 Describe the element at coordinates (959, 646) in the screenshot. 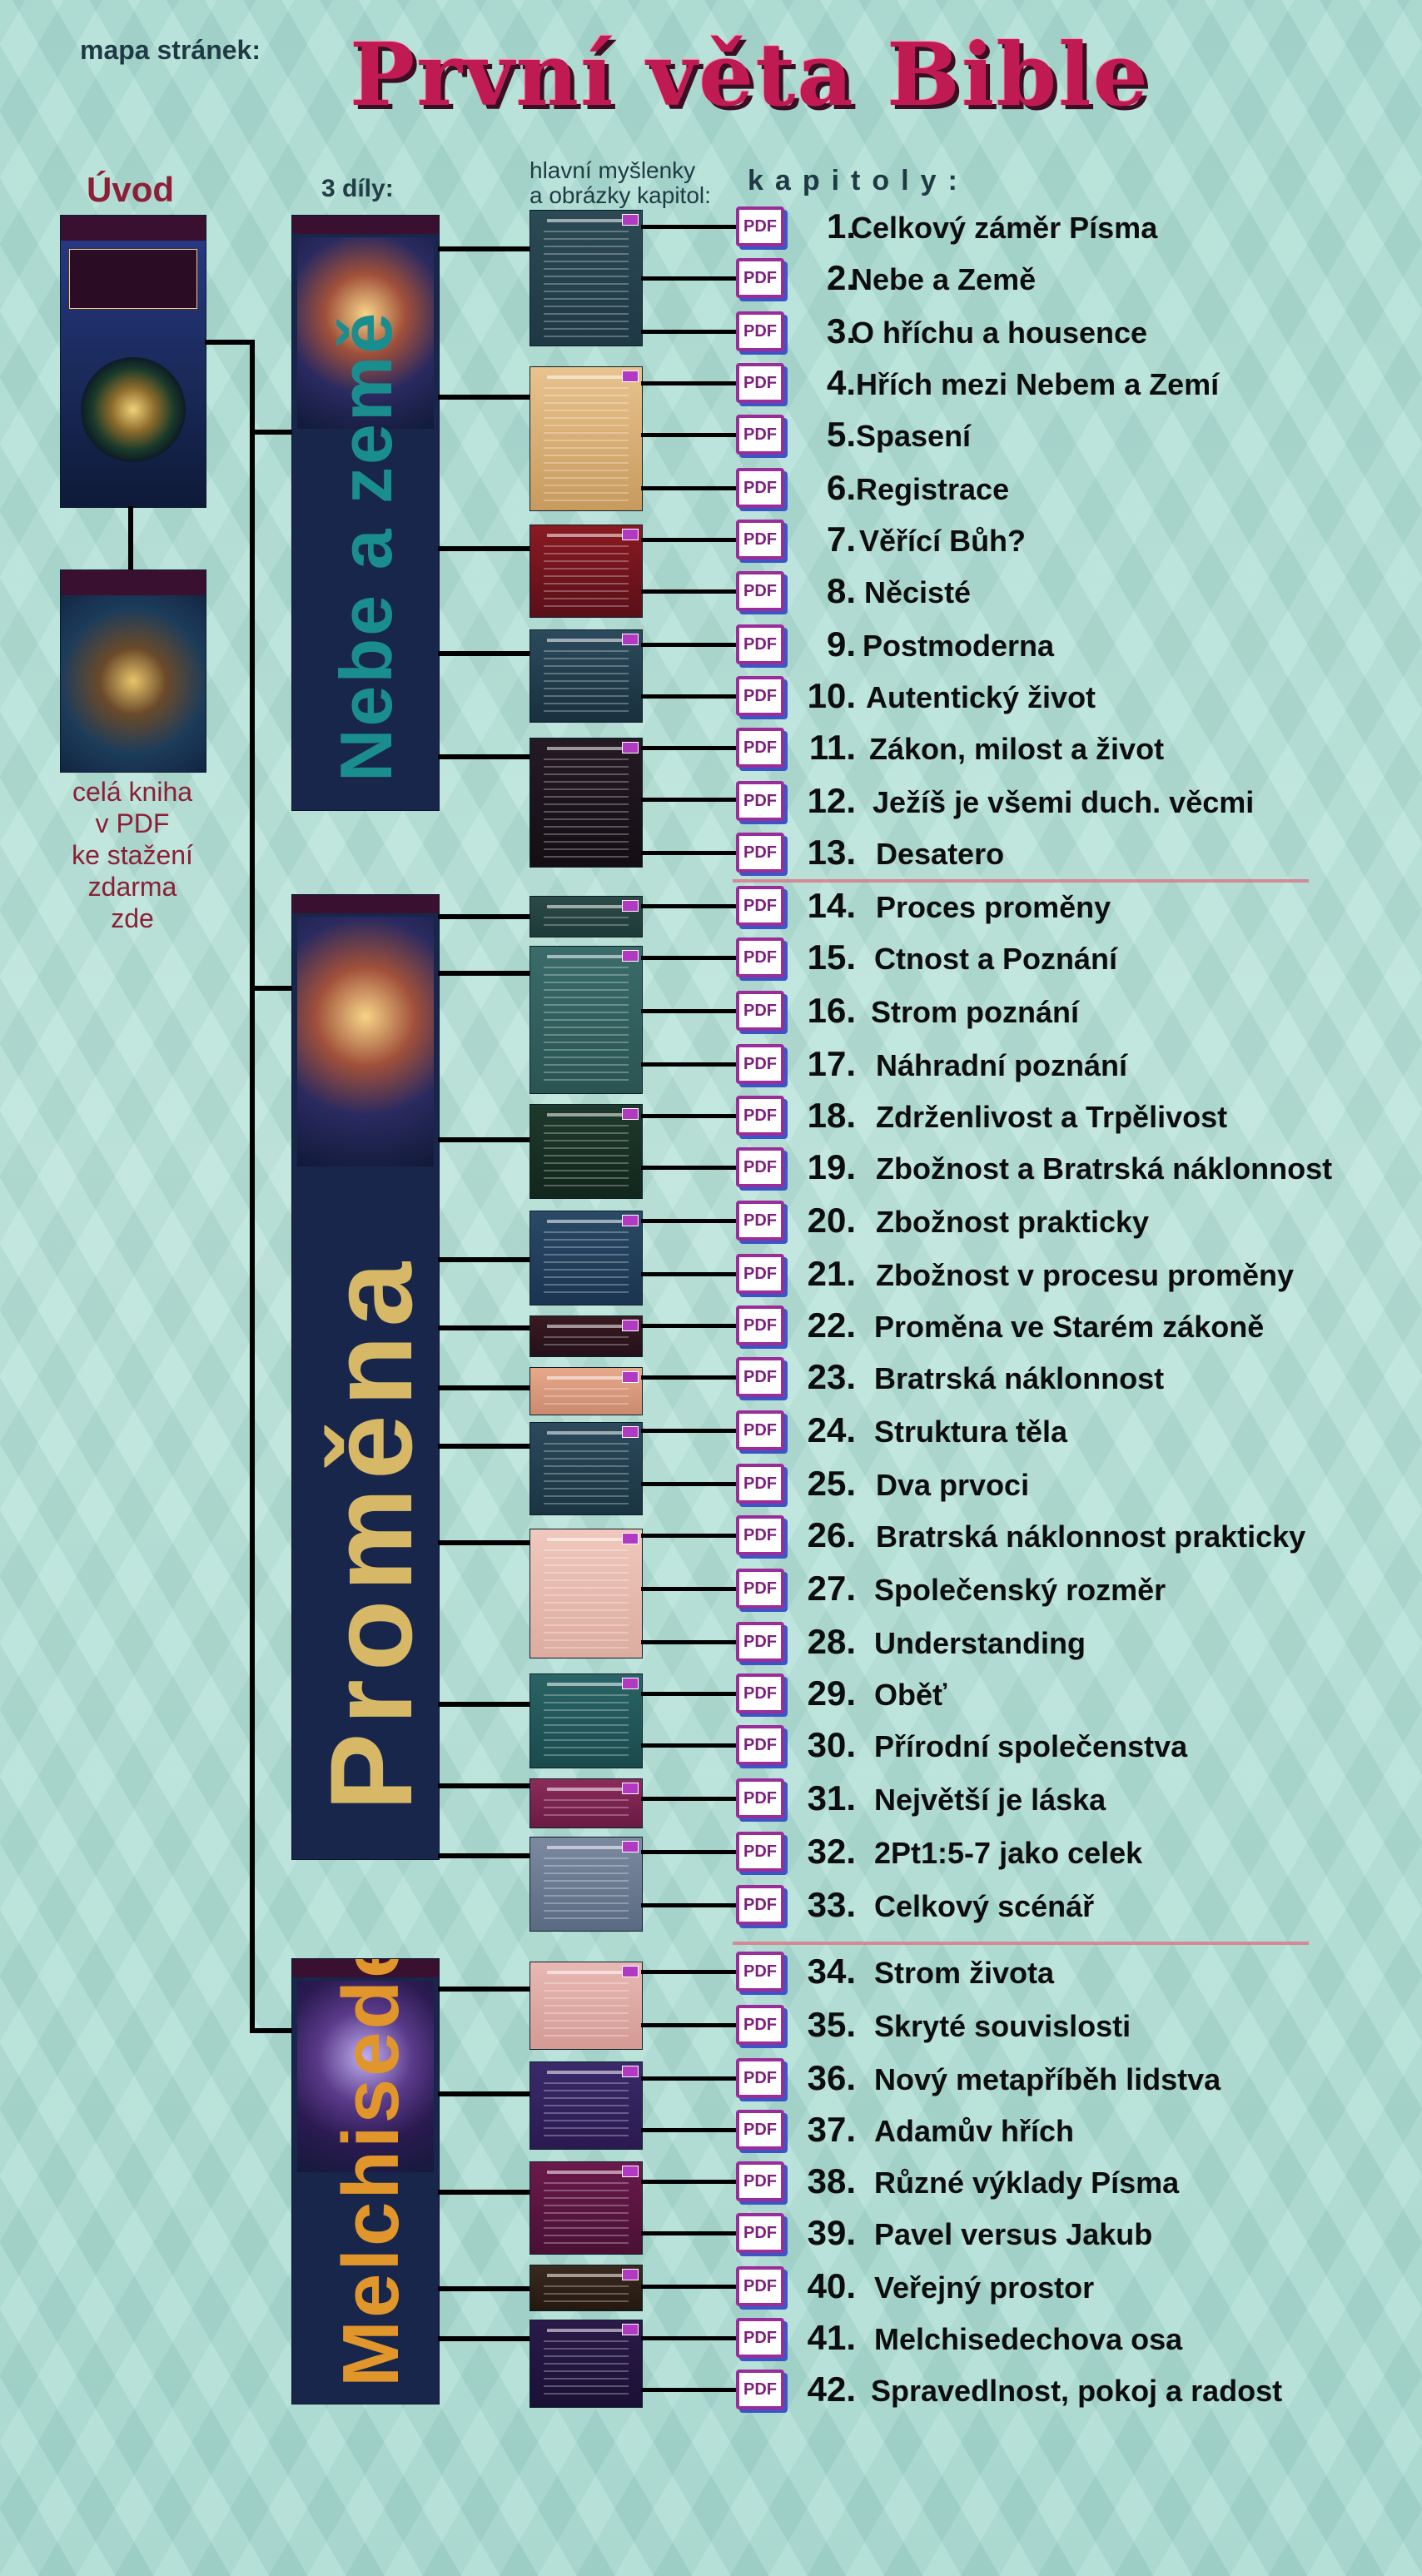

I see `chapter-link: Postmoderna` at that location.